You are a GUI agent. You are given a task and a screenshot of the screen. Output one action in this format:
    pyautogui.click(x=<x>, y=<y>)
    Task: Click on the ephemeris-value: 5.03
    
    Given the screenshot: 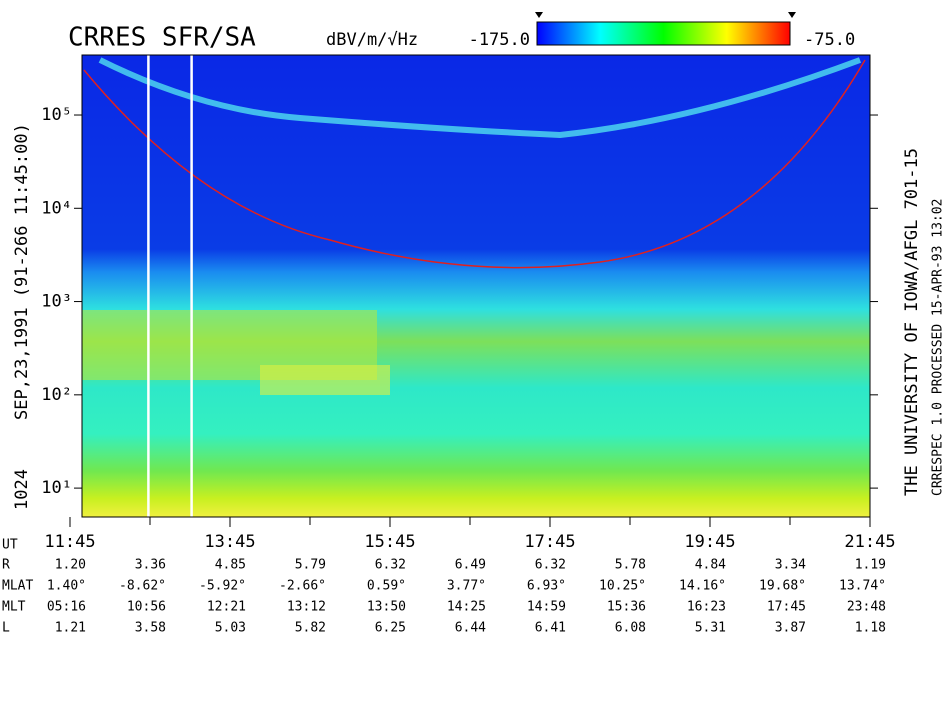 What is the action you would take?
    pyautogui.click(x=230, y=628)
    